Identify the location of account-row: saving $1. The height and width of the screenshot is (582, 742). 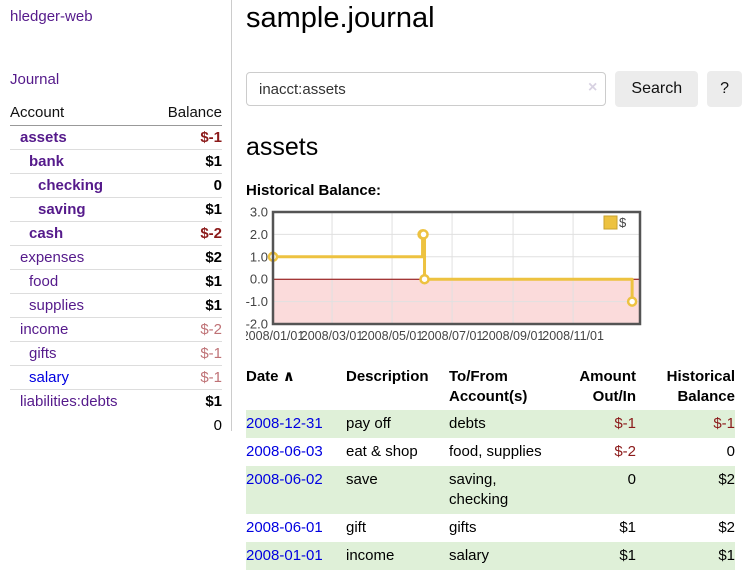
(116, 209).